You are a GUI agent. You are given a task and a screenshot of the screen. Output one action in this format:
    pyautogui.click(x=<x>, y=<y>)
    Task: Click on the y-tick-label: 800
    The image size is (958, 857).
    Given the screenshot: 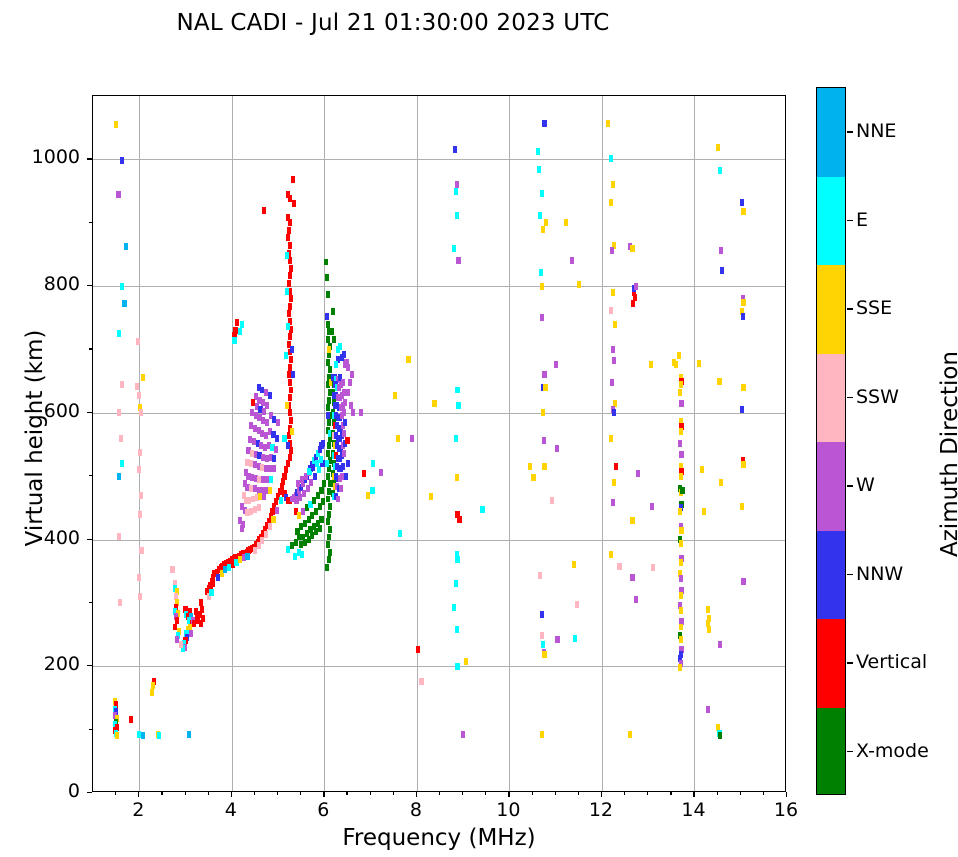 What is the action you would take?
    pyautogui.click(x=61, y=284)
    